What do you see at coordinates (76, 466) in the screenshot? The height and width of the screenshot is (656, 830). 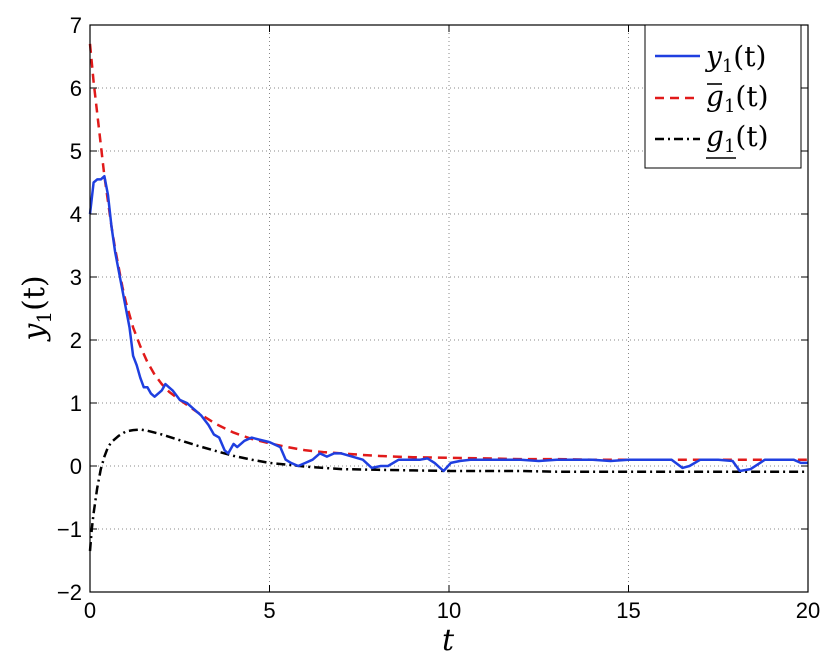 I see `y-tick-label: 0` at bounding box center [76, 466].